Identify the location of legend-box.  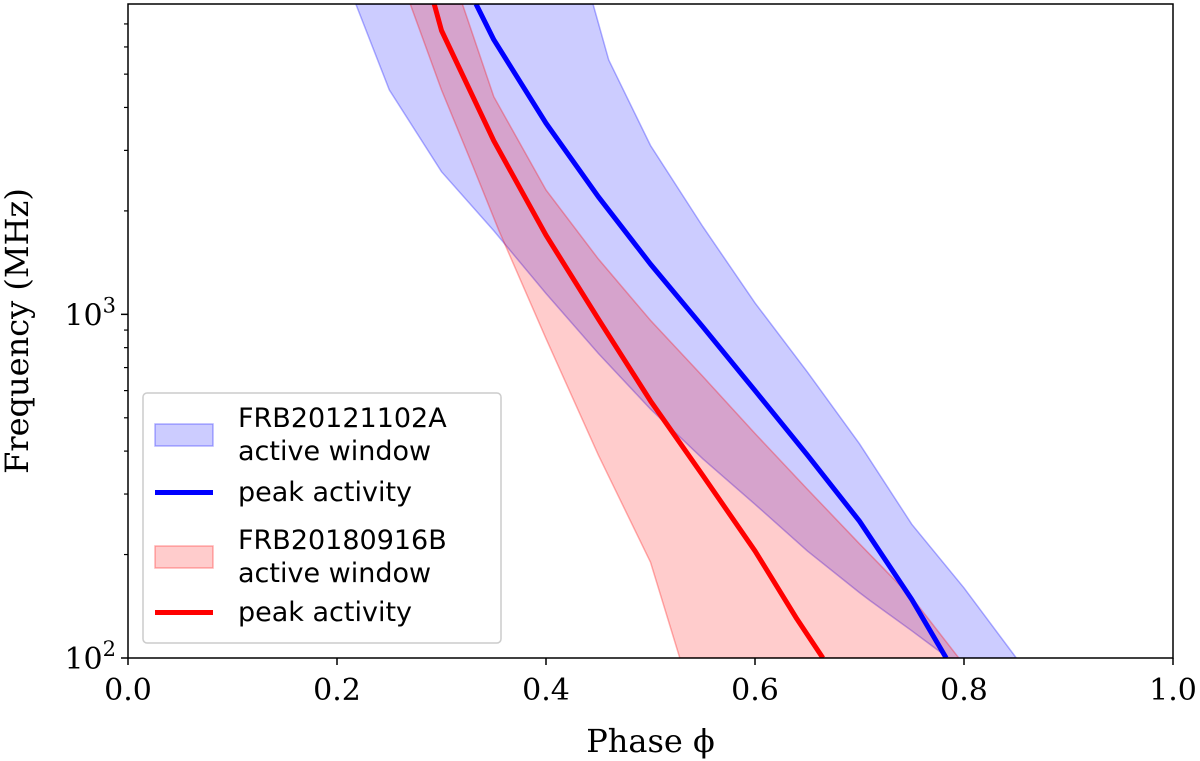
(322, 518).